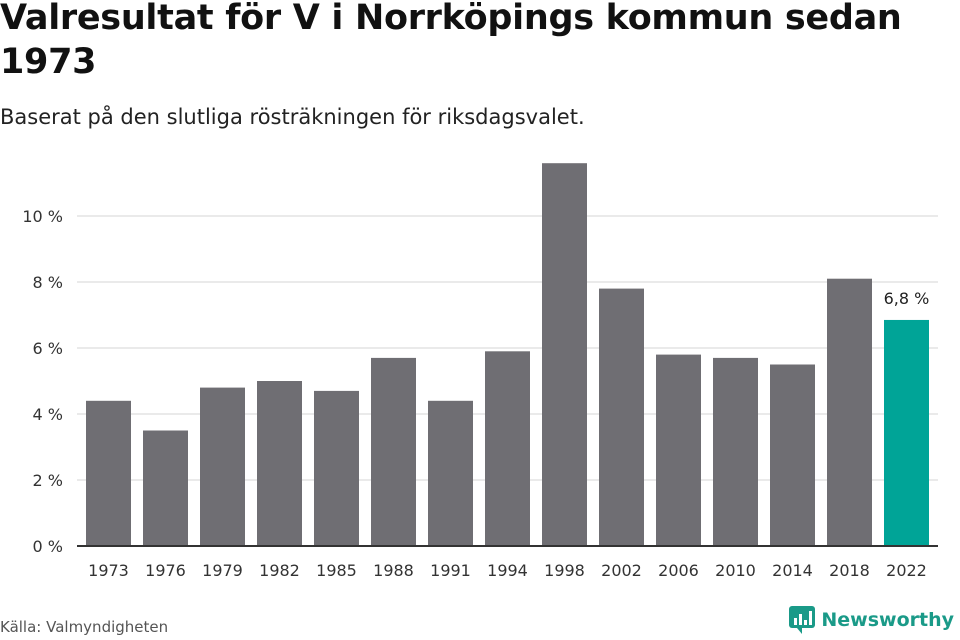  I want to click on x-tick-label: 1991, so click(450, 570).